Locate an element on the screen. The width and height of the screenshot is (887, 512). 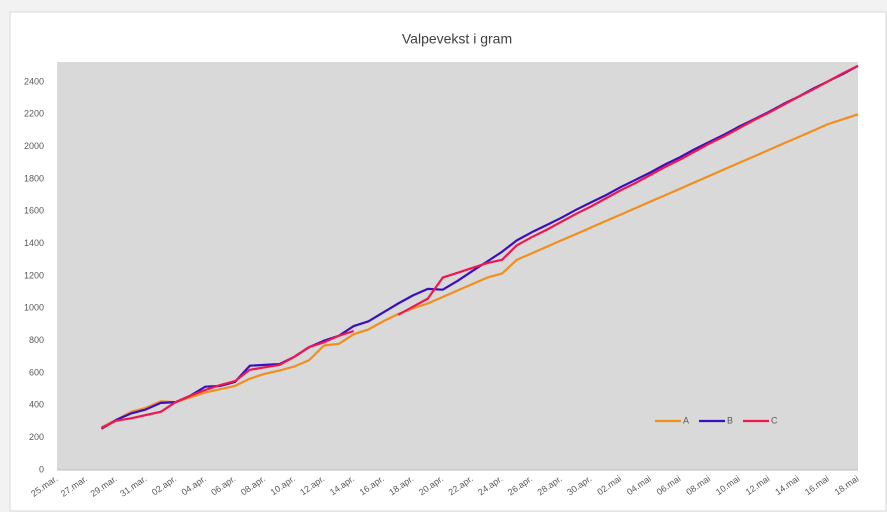
chart-title: Valpevekst i gram is located at coordinates (457, 39).